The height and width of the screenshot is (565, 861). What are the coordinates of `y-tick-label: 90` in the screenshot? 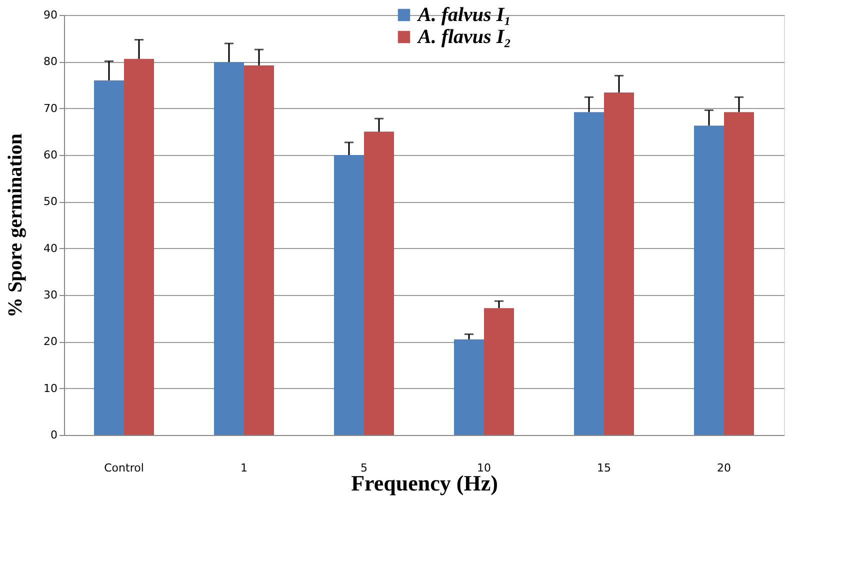 It's located at (51, 15).